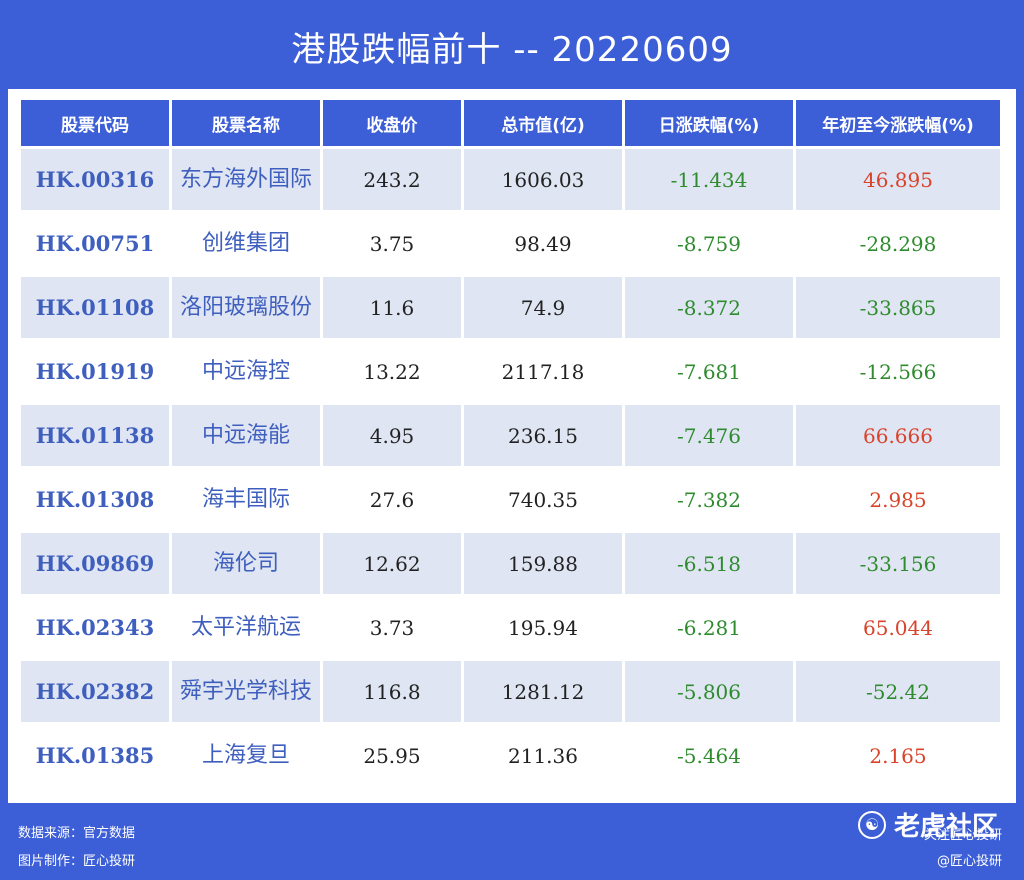 This screenshot has height=880, width=1024. Describe the element at coordinates (898, 243) in the screenshot. I see `cell-ytd-change: -28.298` at that location.